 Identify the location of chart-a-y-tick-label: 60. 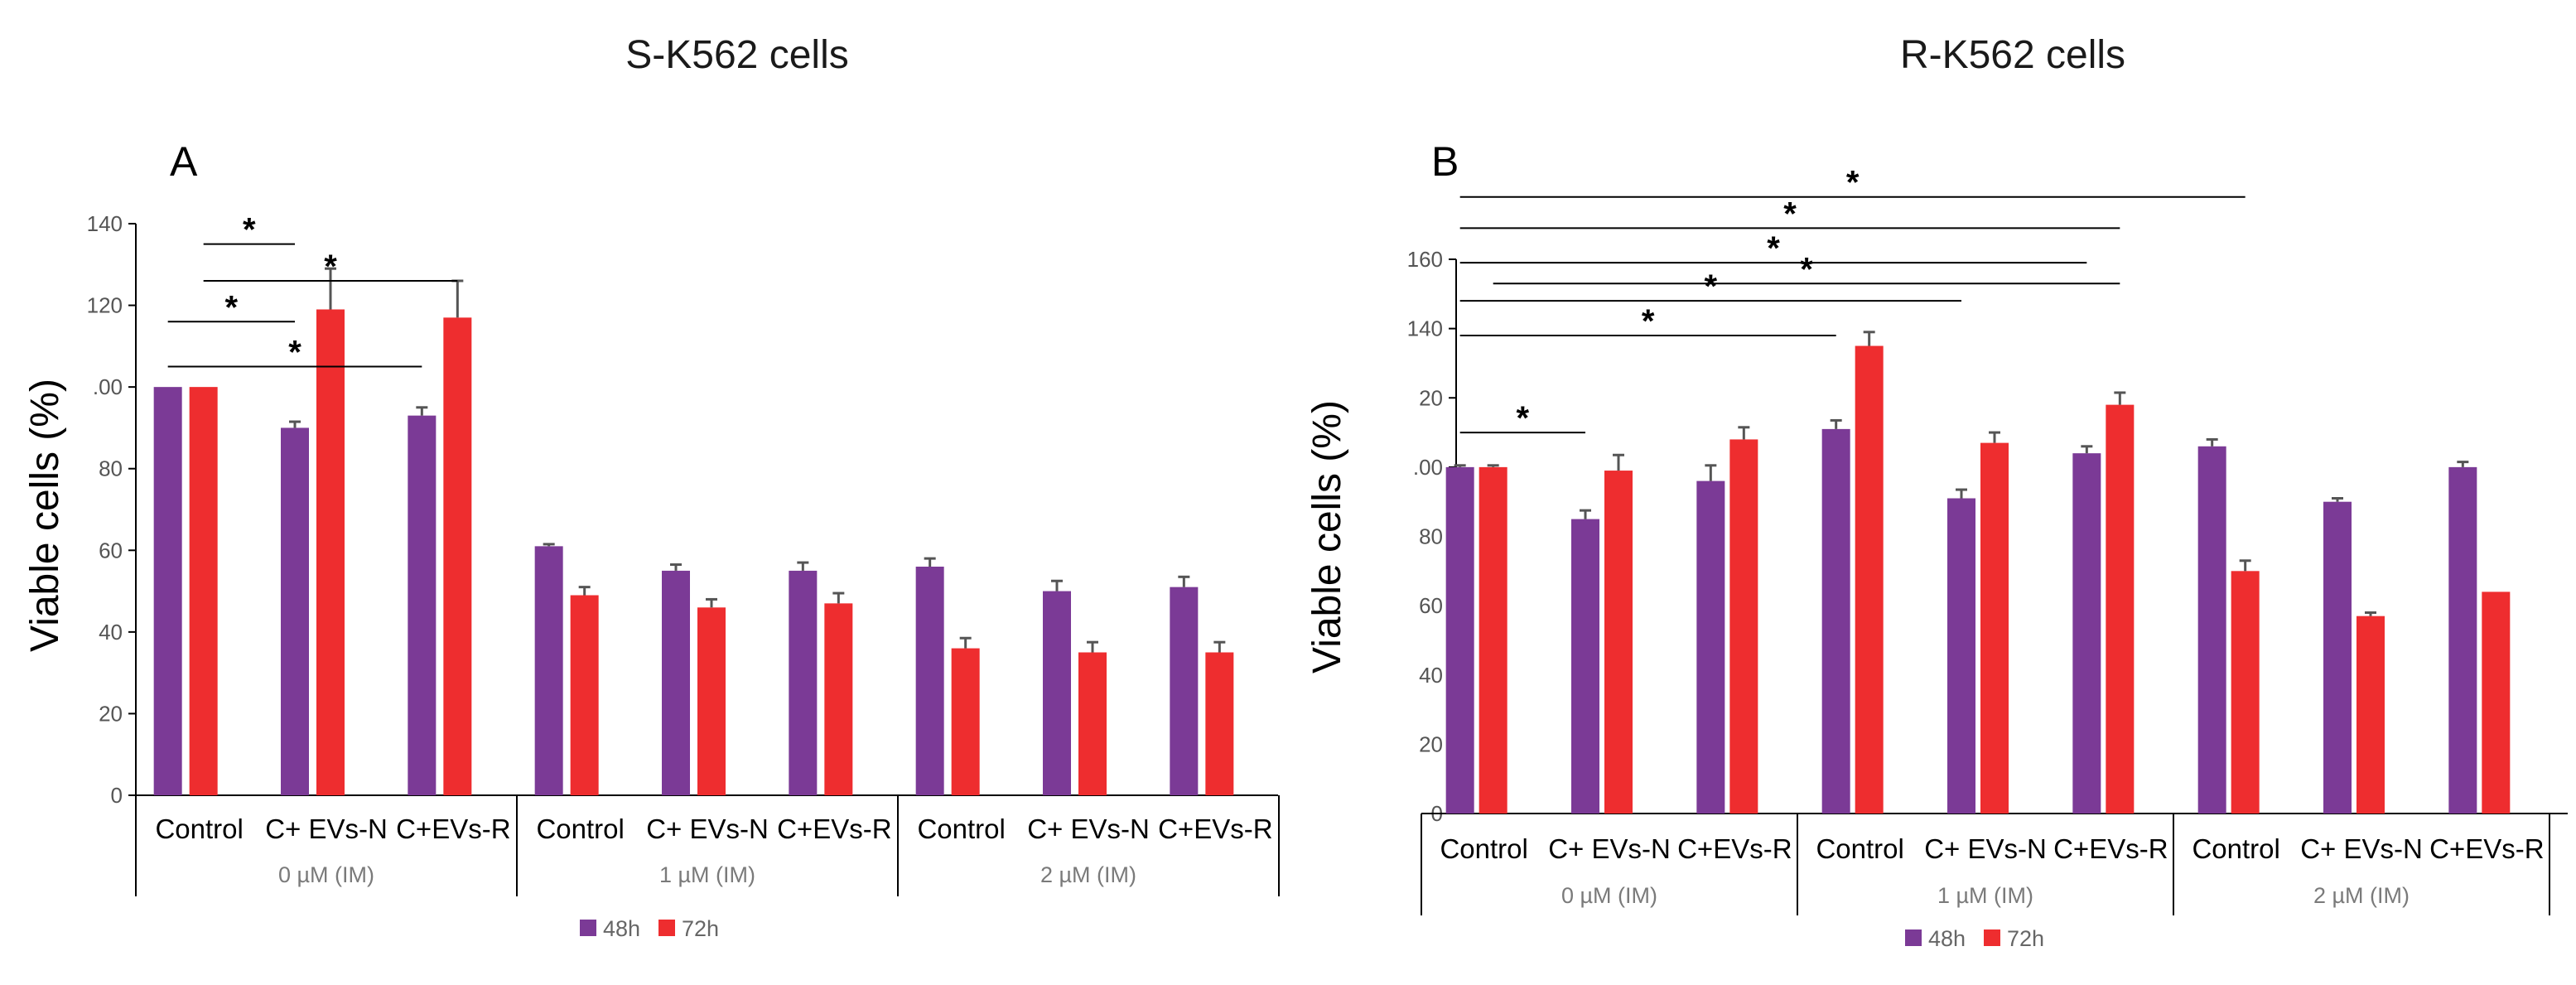
(111, 550).